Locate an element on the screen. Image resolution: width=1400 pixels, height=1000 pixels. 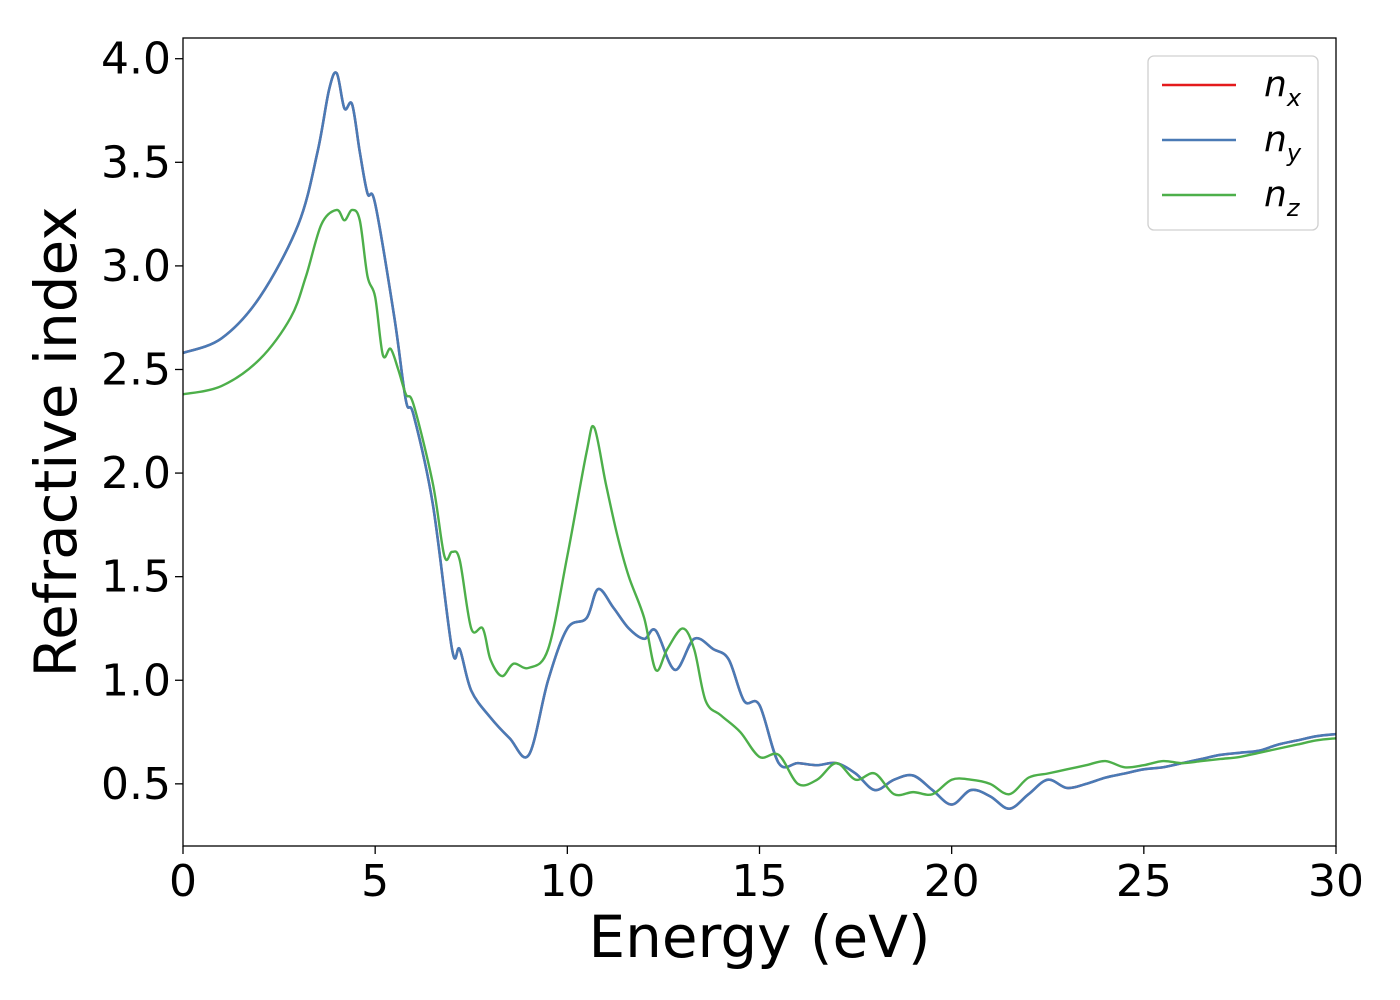
x-axis-label: Energy (eV) is located at coordinates (759, 937).